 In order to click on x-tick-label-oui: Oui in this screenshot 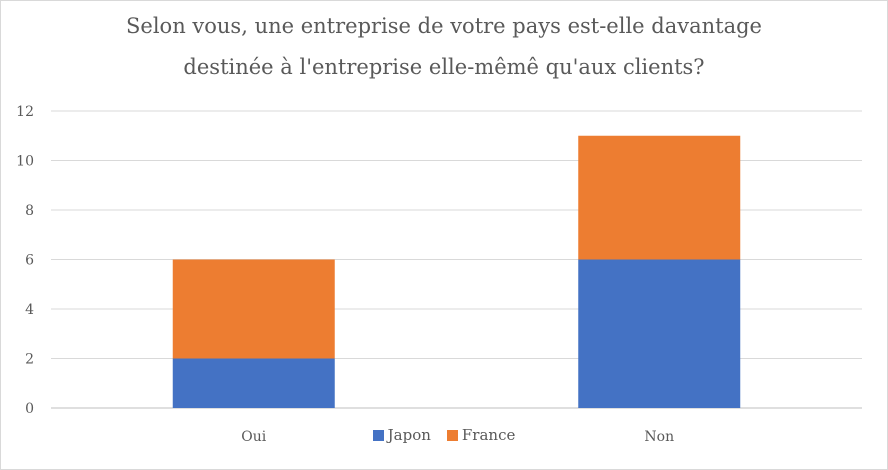, I will do `click(253, 437)`.